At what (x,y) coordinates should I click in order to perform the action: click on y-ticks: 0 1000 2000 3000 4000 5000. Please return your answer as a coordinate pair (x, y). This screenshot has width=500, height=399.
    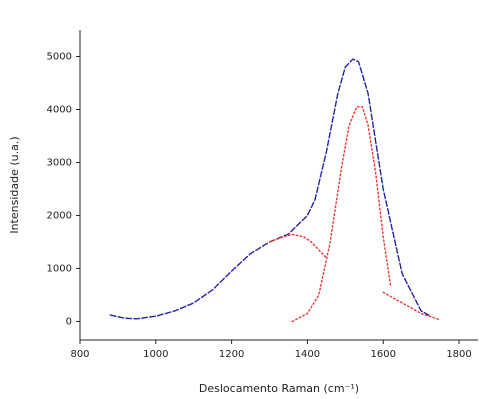
    Looking at the image, I should click on (63, 189).